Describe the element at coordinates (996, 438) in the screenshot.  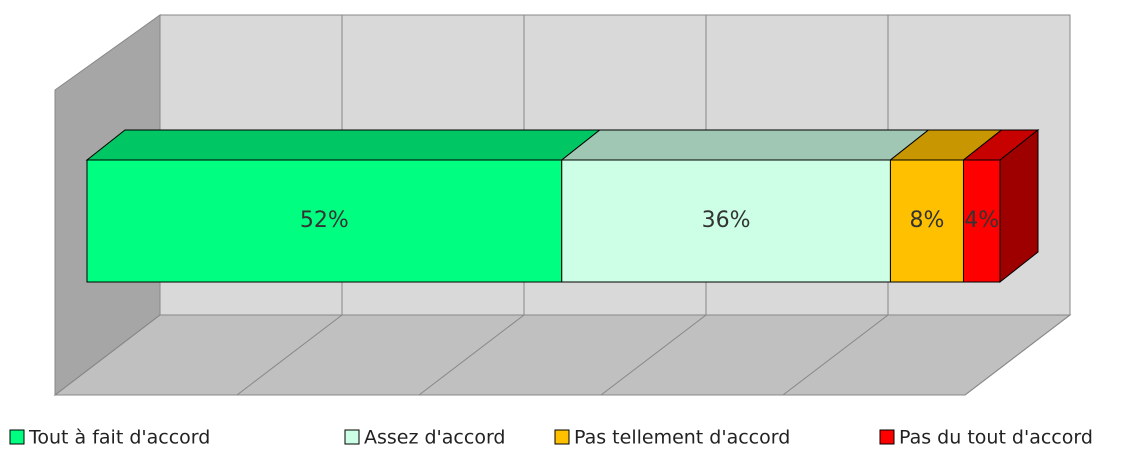
I see `legend-label: Pas du tout d'accord` at that location.